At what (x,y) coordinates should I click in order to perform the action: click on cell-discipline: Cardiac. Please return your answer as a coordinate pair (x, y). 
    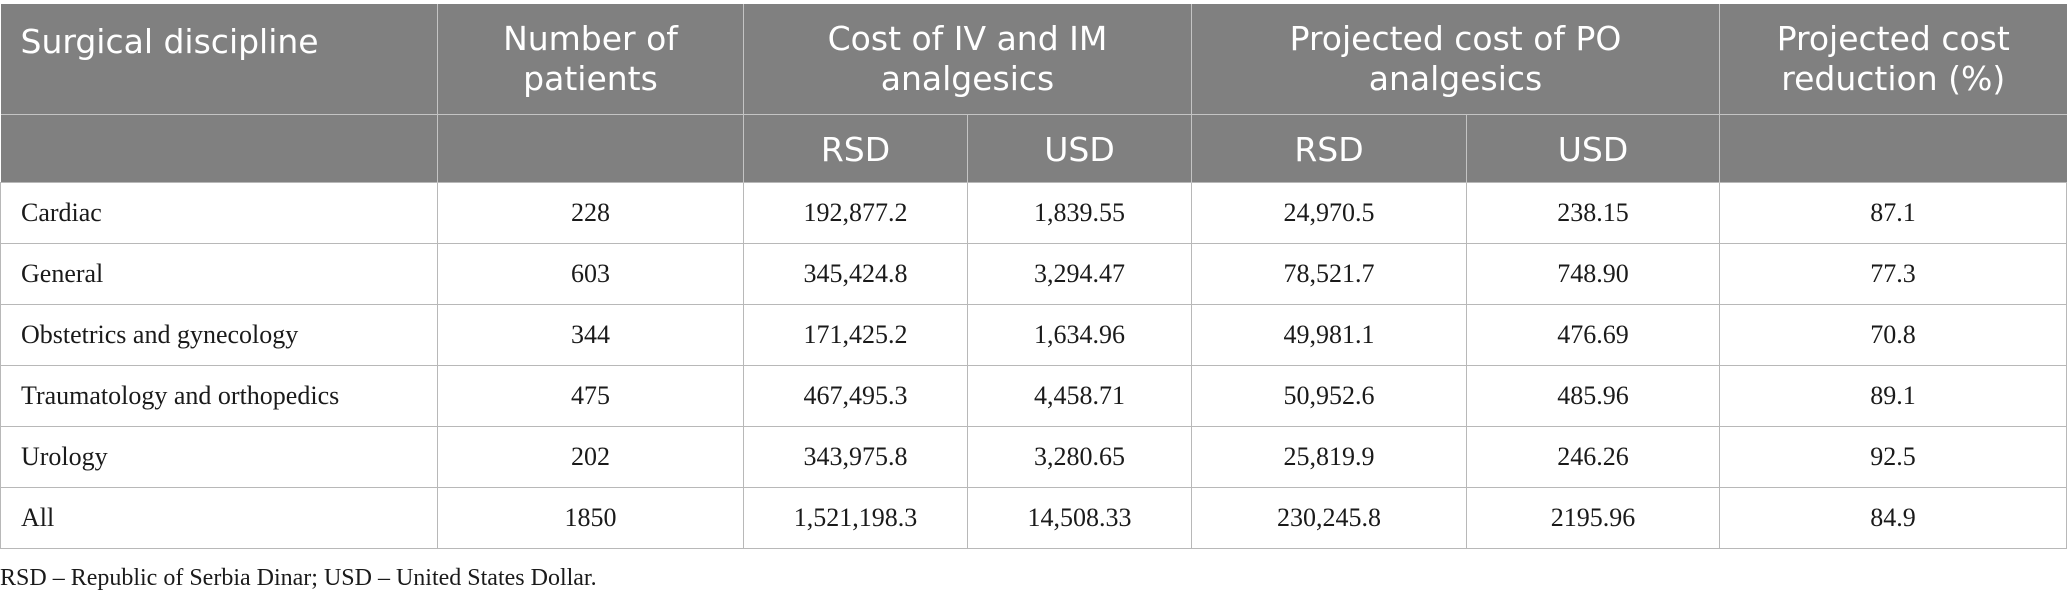
    Looking at the image, I should click on (219, 212).